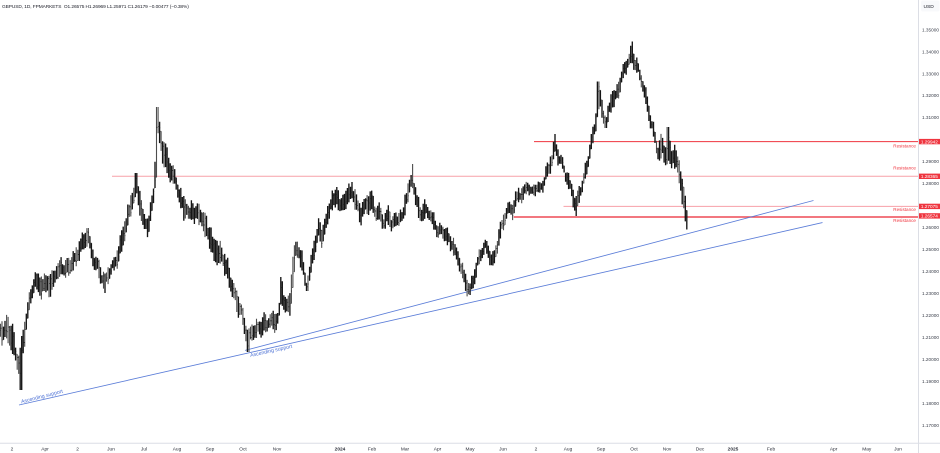  What do you see at coordinates (930, 161) in the screenshot?
I see `svg-text: 1.29000` at bounding box center [930, 161].